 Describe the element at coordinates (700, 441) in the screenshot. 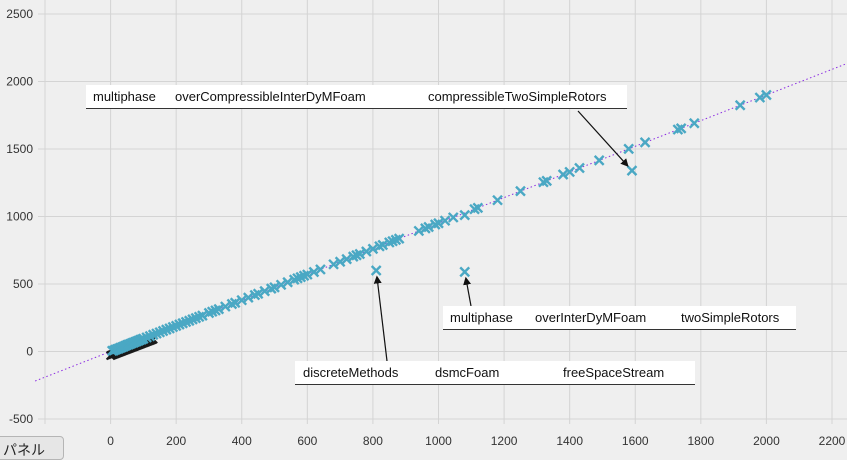

I see `x-tick-label: 1800` at that location.